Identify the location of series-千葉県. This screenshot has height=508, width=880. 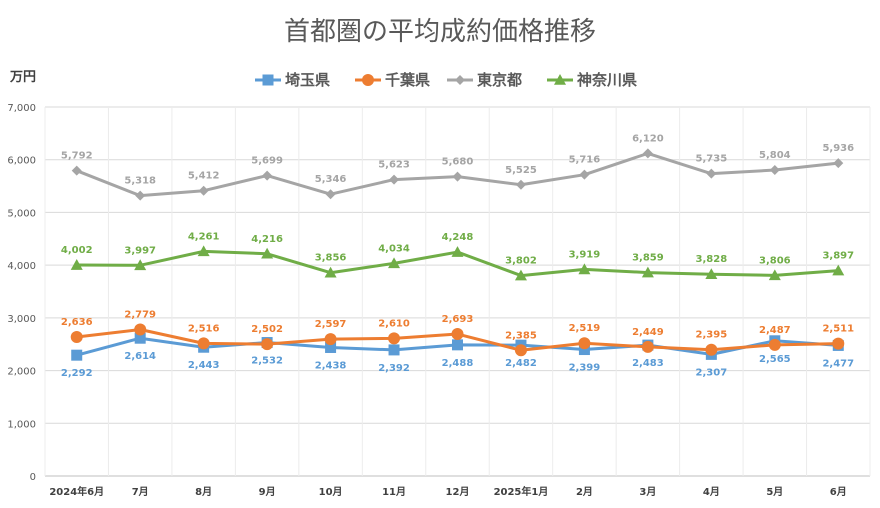
(457, 340).